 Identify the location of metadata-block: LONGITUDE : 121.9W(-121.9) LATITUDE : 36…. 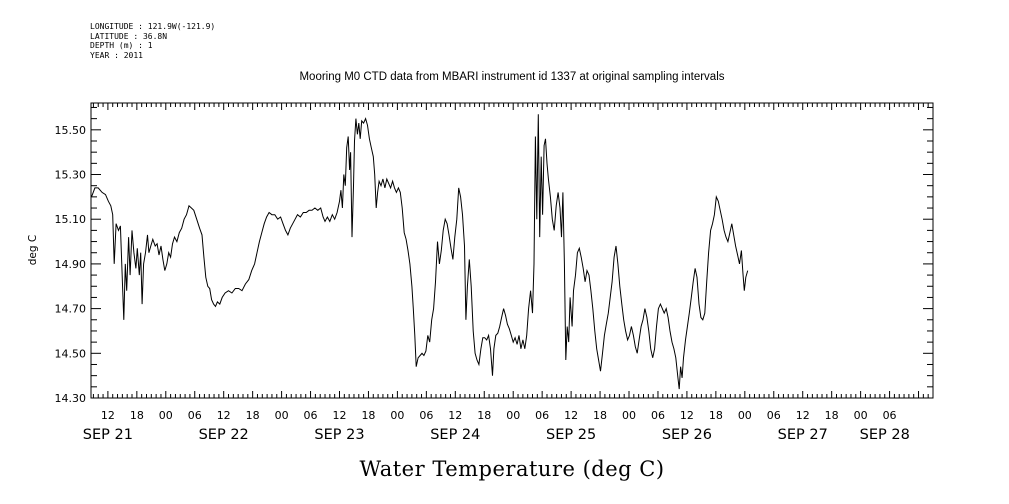
(152, 41).